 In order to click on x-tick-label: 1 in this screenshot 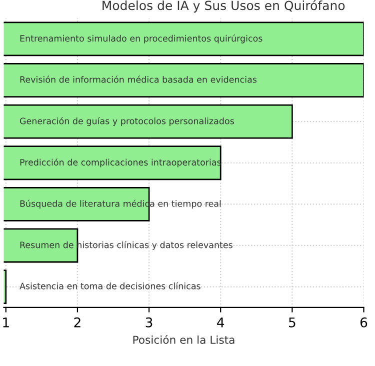, I will do `click(6, 323)`.